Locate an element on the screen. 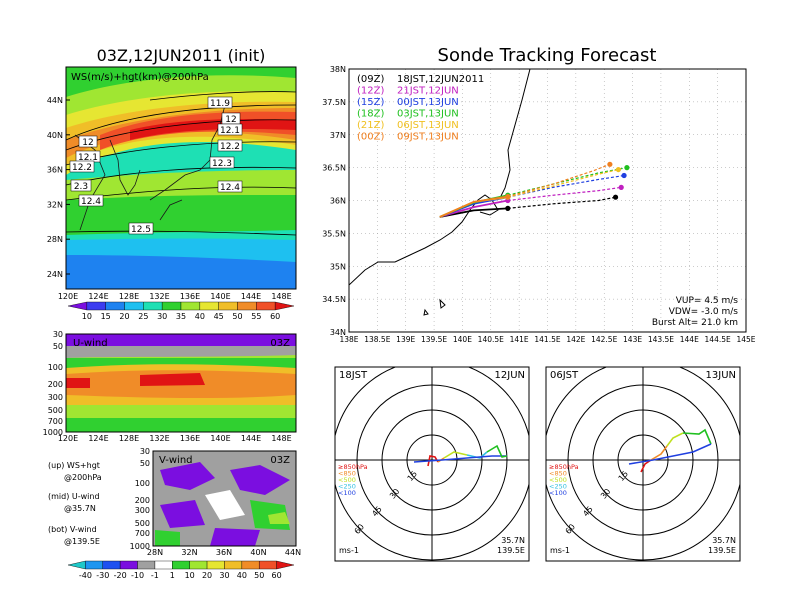 The height and width of the screenshot is (612, 792). colorbar-label: 30 is located at coordinates (224, 575).